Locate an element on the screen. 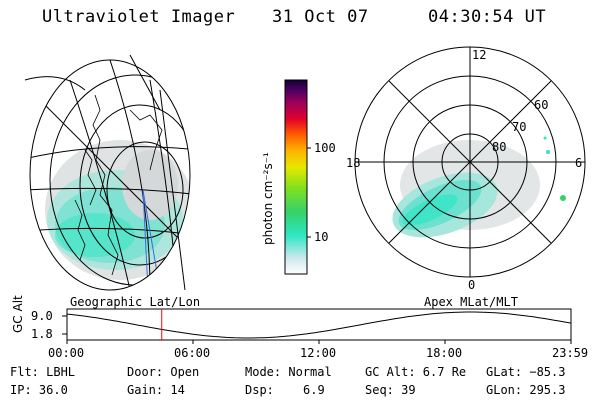 The image size is (600, 400). instrument-title: Ultraviolet Imager is located at coordinates (139, 17).